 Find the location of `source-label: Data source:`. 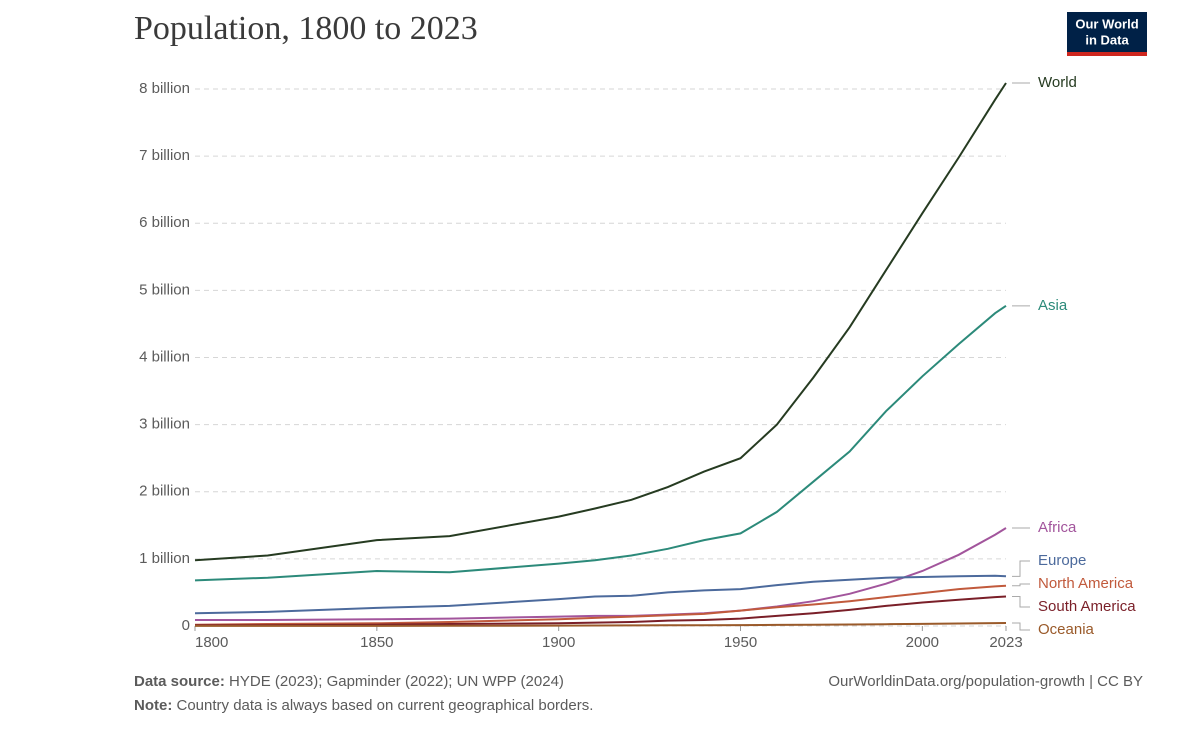

source-label: Data source: is located at coordinates (179, 681).